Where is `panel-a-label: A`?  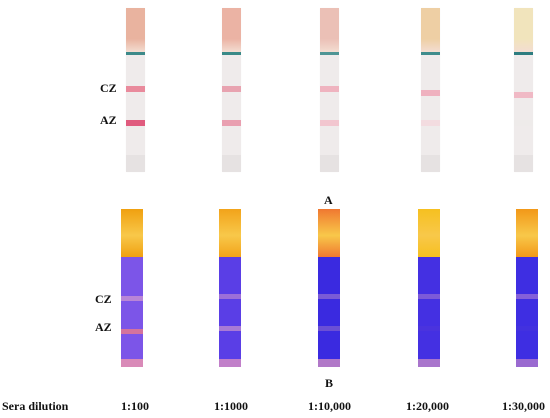 panel-a-label: A is located at coordinates (328, 200).